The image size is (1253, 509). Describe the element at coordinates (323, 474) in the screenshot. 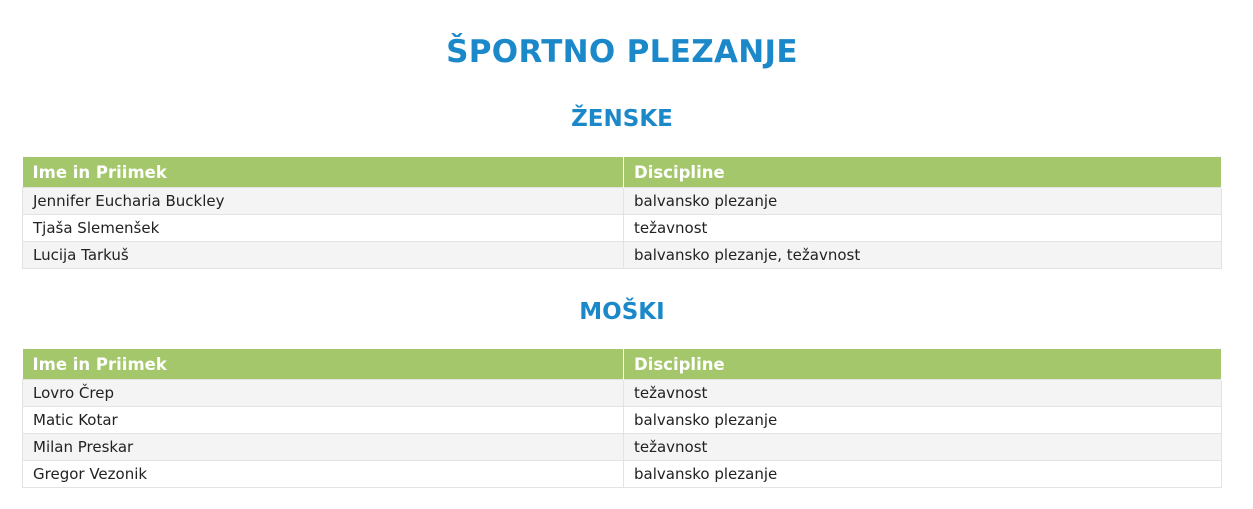

I see `name-cell: Gregor Vezonik` at that location.